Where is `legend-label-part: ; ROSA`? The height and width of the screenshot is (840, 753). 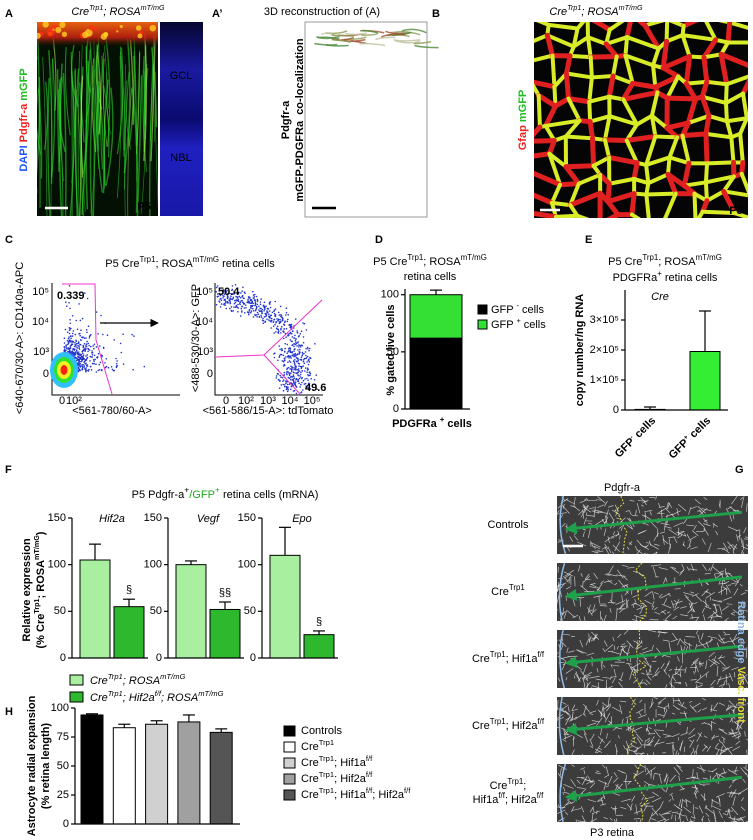
legend-label-part: ; ROSA is located at coordinates (179, 698).